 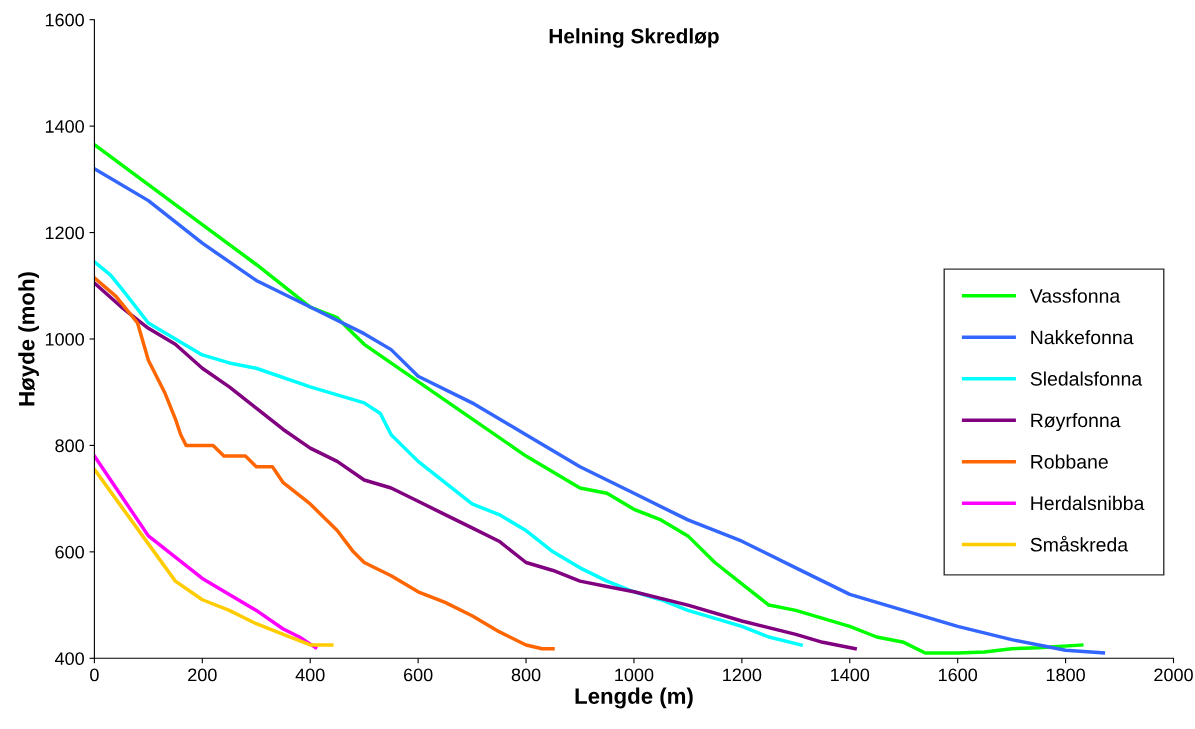 I want to click on x-tick-label: 600, so click(x=418, y=675).